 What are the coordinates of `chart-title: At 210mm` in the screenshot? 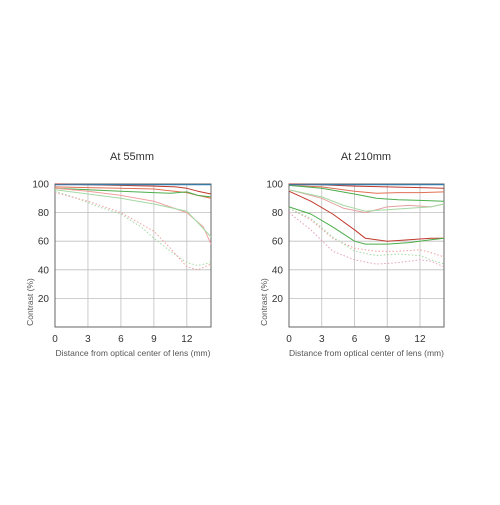 It's located at (366, 157).